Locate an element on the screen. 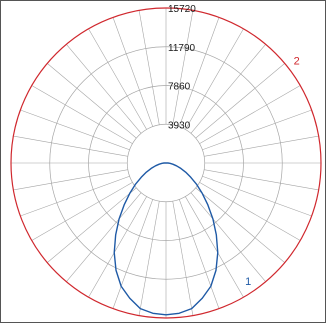 This screenshot has width=326, height=324. curve-label: 2 is located at coordinates (297, 61).